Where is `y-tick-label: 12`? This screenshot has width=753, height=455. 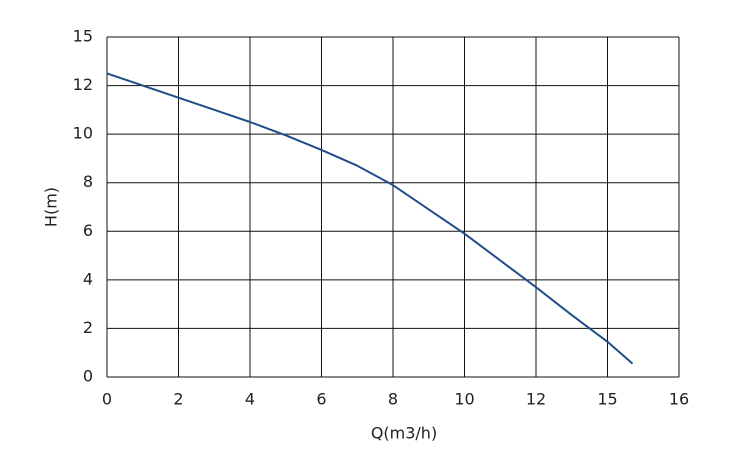 y-tick-label: 12 is located at coordinates (83, 84).